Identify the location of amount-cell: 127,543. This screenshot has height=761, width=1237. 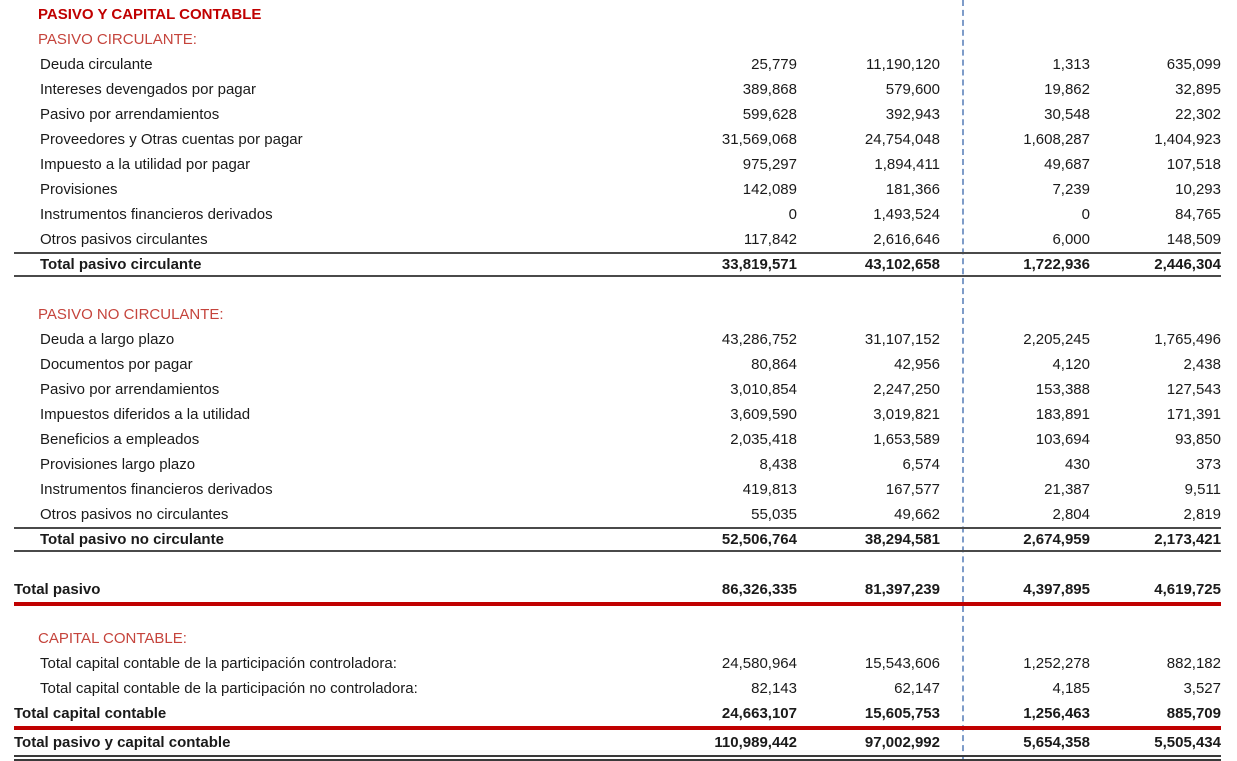
(1193, 389).